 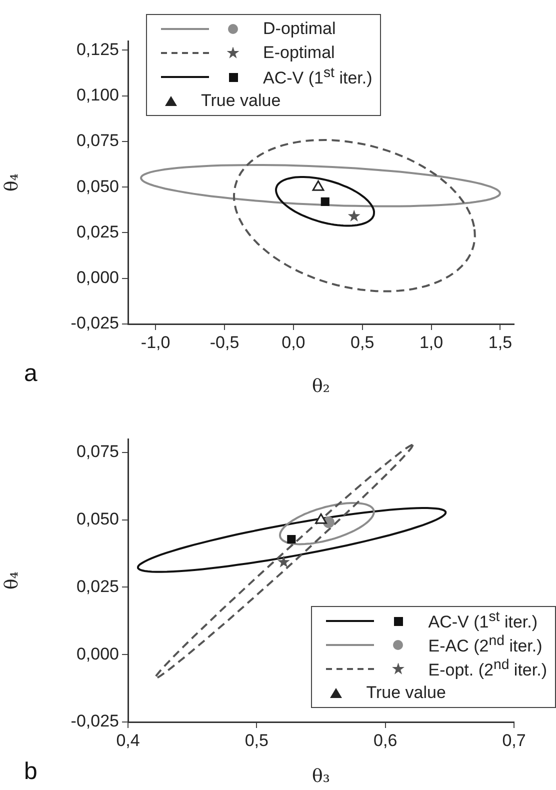 What do you see at coordinates (321, 386) in the screenshot?
I see `x-axis-title: θ₂` at bounding box center [321, 386].